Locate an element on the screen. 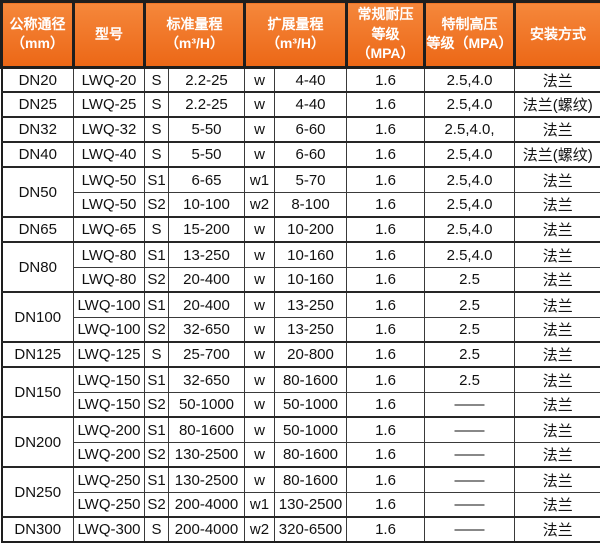 The height and width of the screenshot is (543, 600). model-cell: LWQ-50 is located at coordinates (109, 204).